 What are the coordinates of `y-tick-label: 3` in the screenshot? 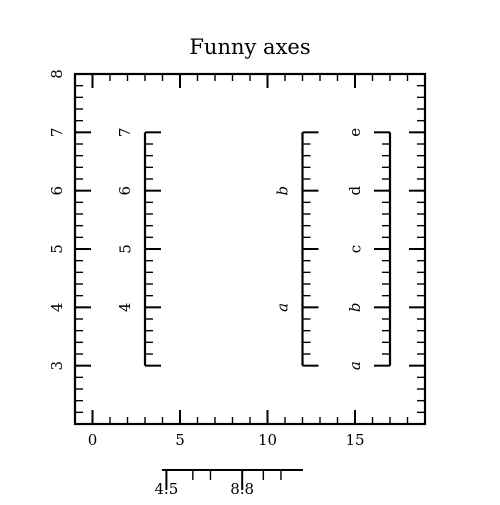 It's located at (57, 366).